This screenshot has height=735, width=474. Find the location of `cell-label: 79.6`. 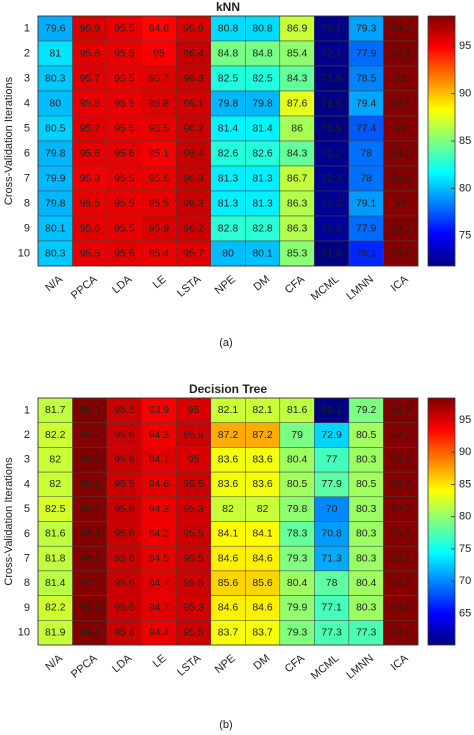

cell-label: 79.6 is located at coordinates (55, 28).